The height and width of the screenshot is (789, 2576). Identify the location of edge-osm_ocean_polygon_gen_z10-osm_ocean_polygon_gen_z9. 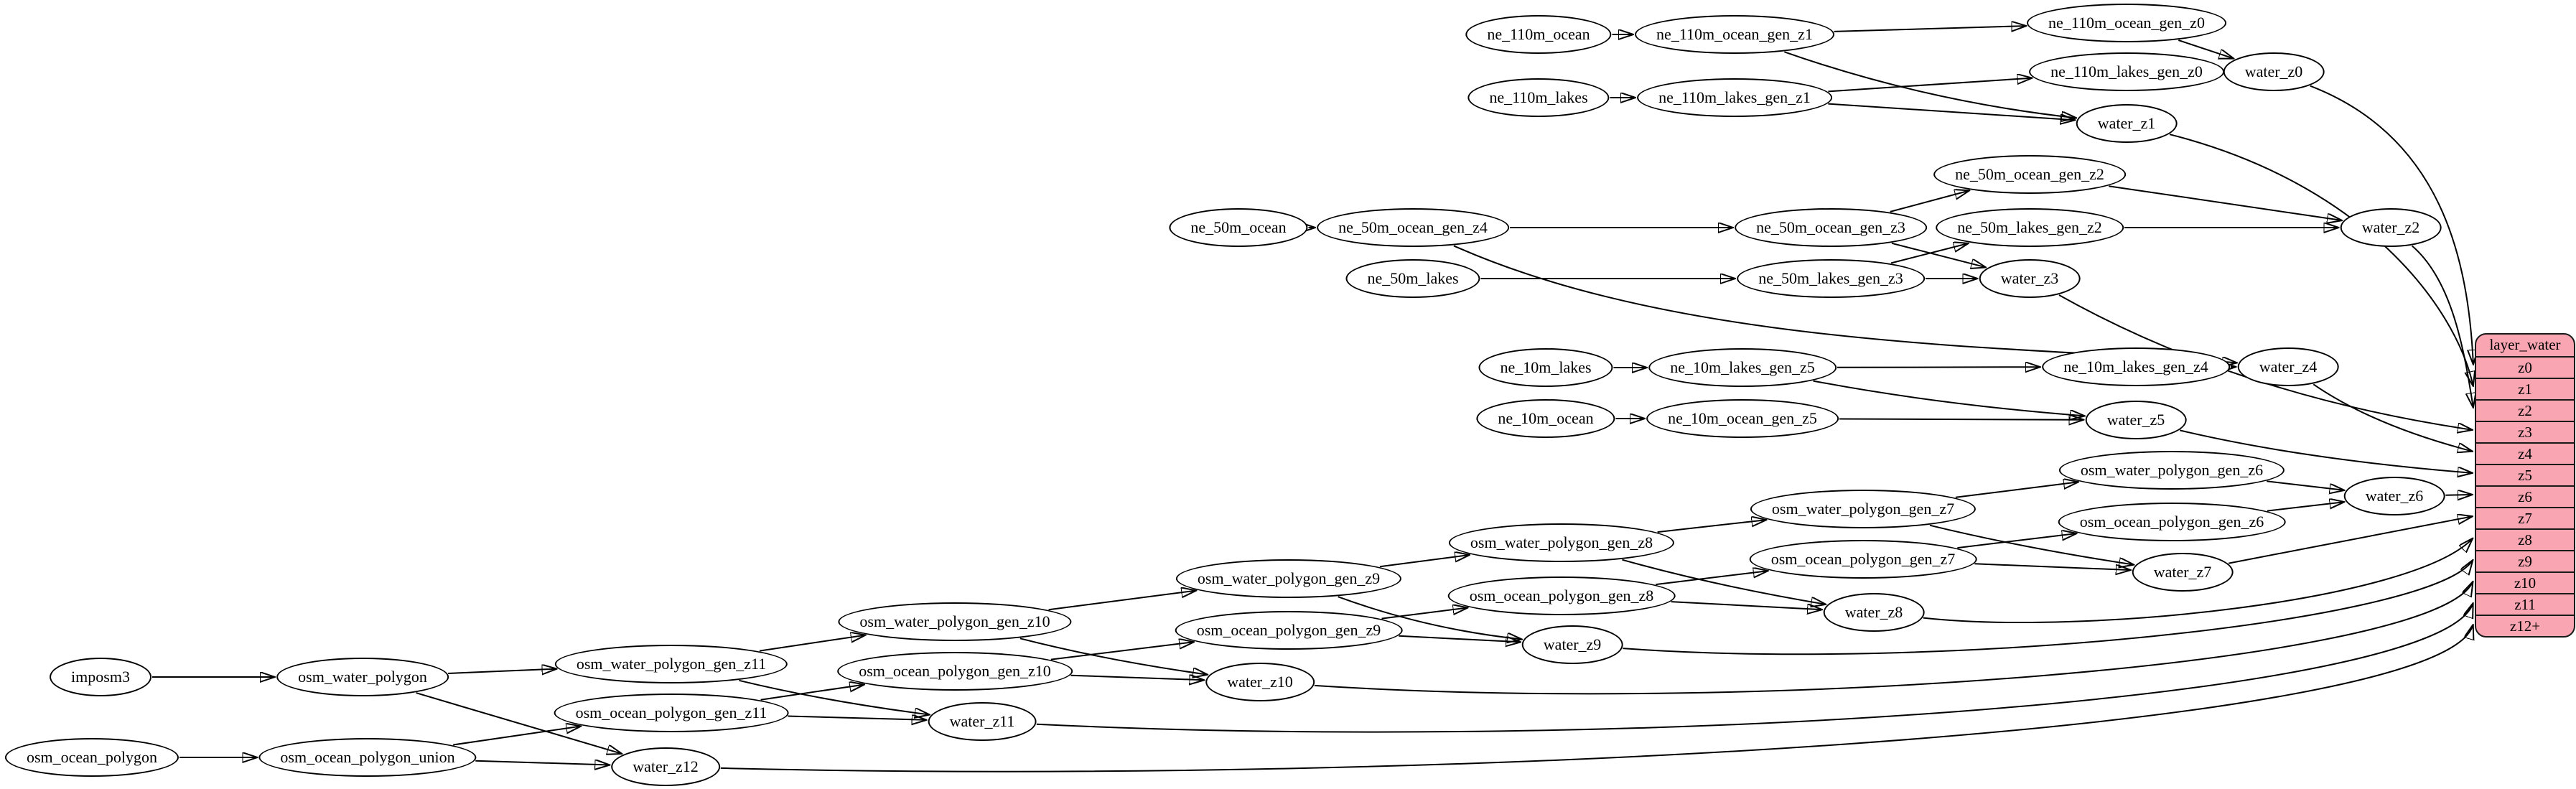
(1121, 651).